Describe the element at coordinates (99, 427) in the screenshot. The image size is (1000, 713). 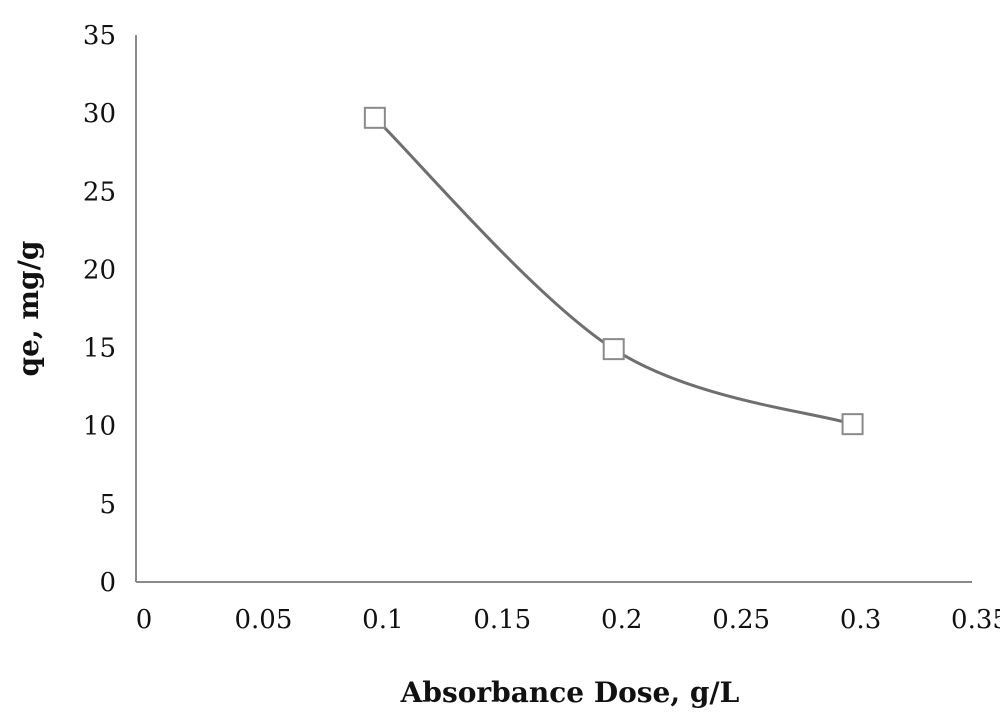
I see `y-tick-label: 10` at that location.